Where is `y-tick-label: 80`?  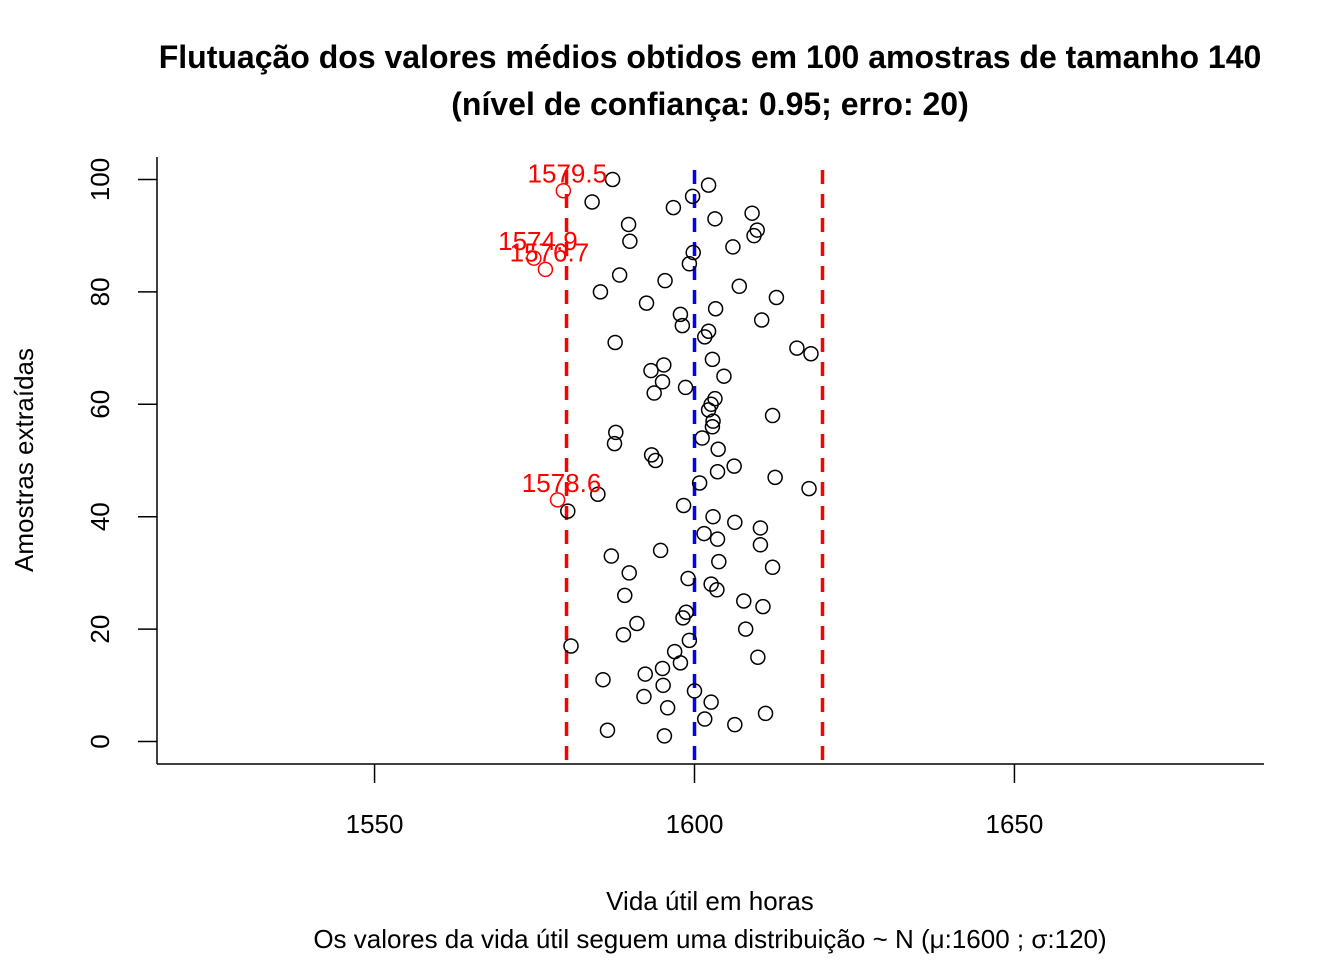 y-tick-label: 80 is located at coordinates (100, 291).